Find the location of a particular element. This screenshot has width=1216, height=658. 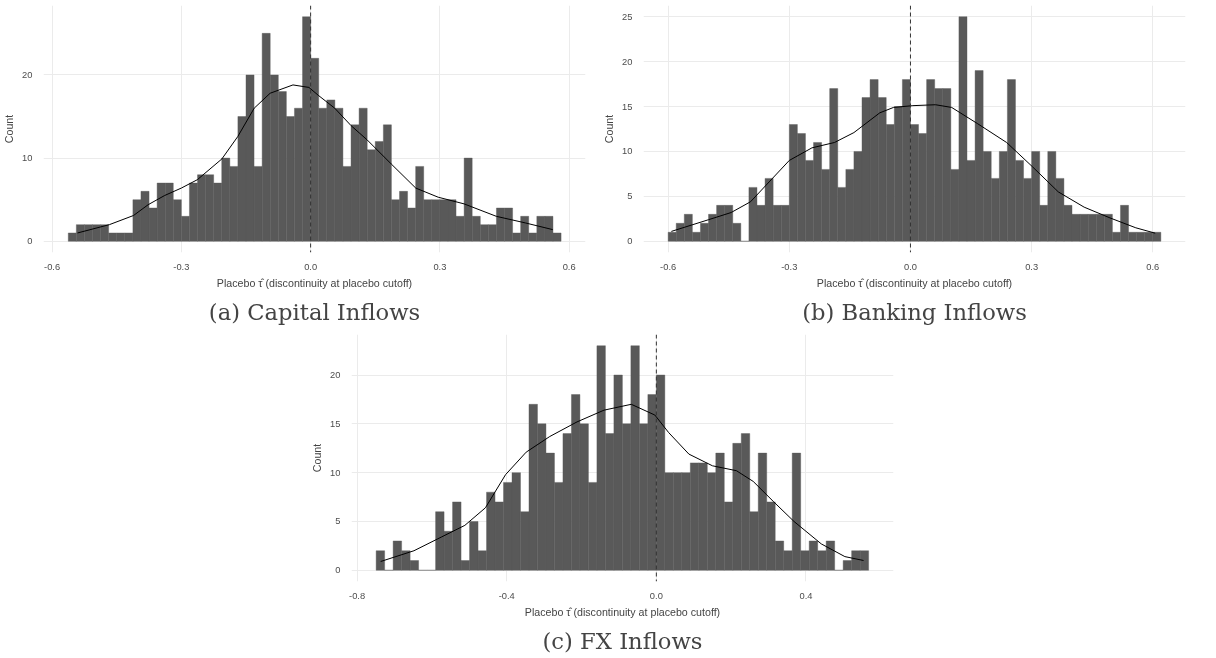

x-tick-label: -0.4 is located at coordinates (506, 595).